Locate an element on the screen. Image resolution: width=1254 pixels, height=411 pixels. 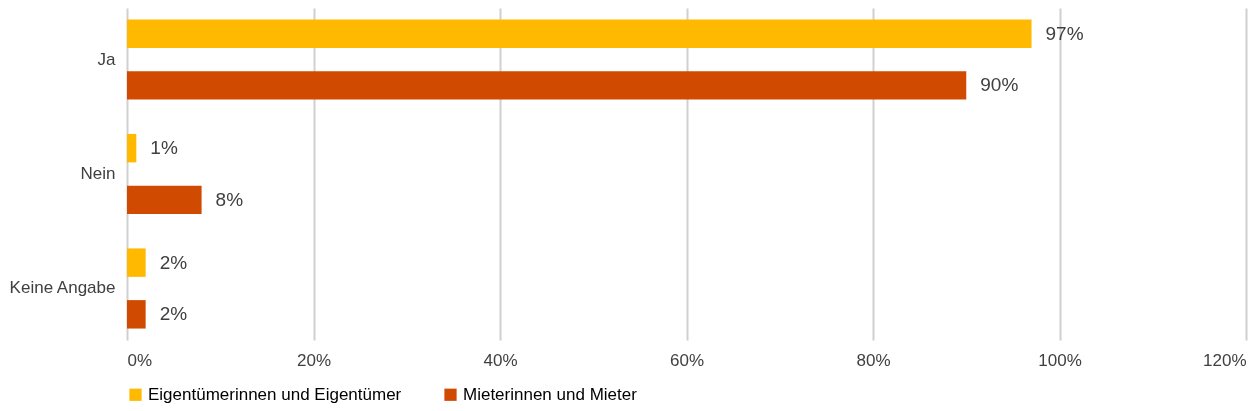
legend-label: Eigentümerinnen und Eigentümer is located at coordinates (275, 394).